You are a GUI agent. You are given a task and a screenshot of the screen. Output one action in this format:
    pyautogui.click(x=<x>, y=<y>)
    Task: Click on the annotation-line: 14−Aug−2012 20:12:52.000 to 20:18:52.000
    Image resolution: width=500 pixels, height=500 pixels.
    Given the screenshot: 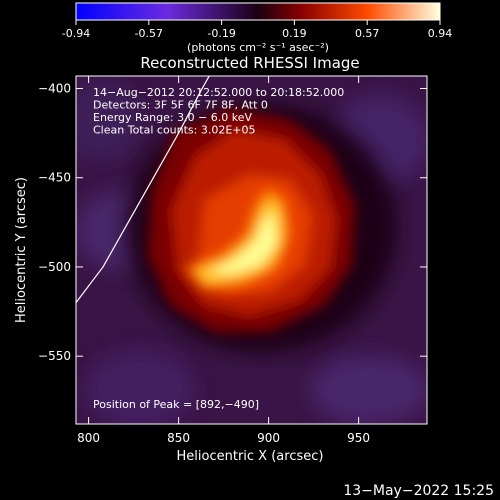 What is the action you would take?
    pyautogui.click(x=218, y=92)
    